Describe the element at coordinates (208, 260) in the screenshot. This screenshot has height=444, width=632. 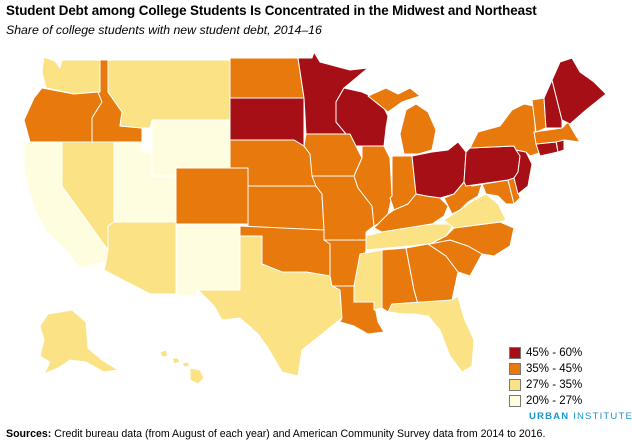
I see `state-nm` at that location.